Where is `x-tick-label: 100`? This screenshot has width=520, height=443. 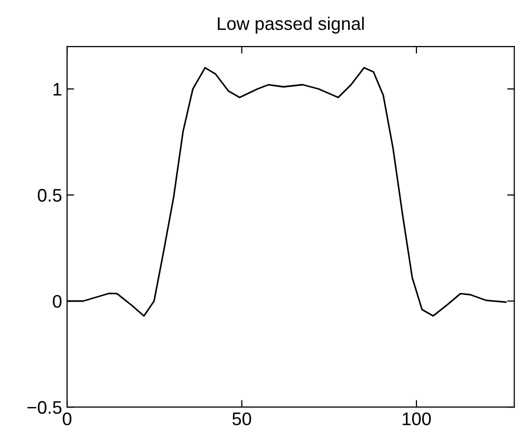 x-tick-label: 100 is located at coordinates (416, 419).